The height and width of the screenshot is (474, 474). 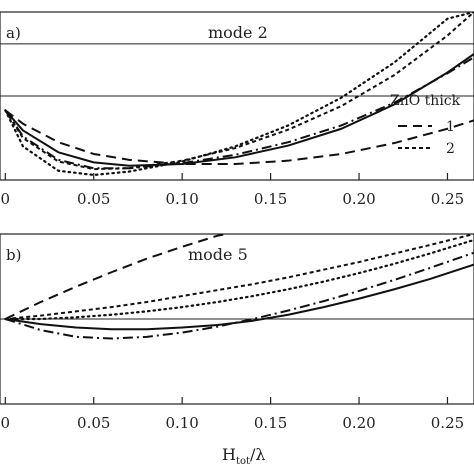 What do you see at coordinates (270, 199) in the screenshot?
I see `panel-a-x-tick-label: 0.15` at bounding box center [270, 199].